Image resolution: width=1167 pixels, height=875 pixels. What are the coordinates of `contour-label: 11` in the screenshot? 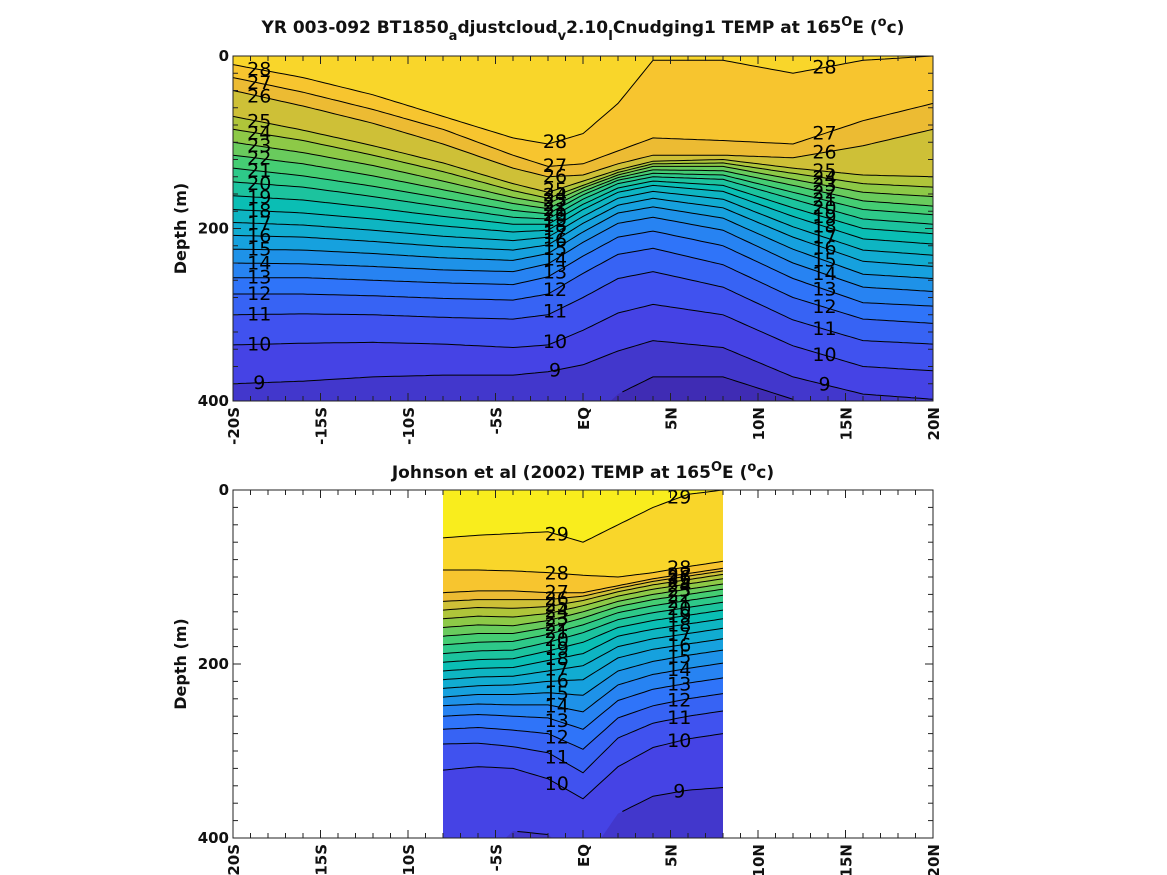 It's located at (555, 311).